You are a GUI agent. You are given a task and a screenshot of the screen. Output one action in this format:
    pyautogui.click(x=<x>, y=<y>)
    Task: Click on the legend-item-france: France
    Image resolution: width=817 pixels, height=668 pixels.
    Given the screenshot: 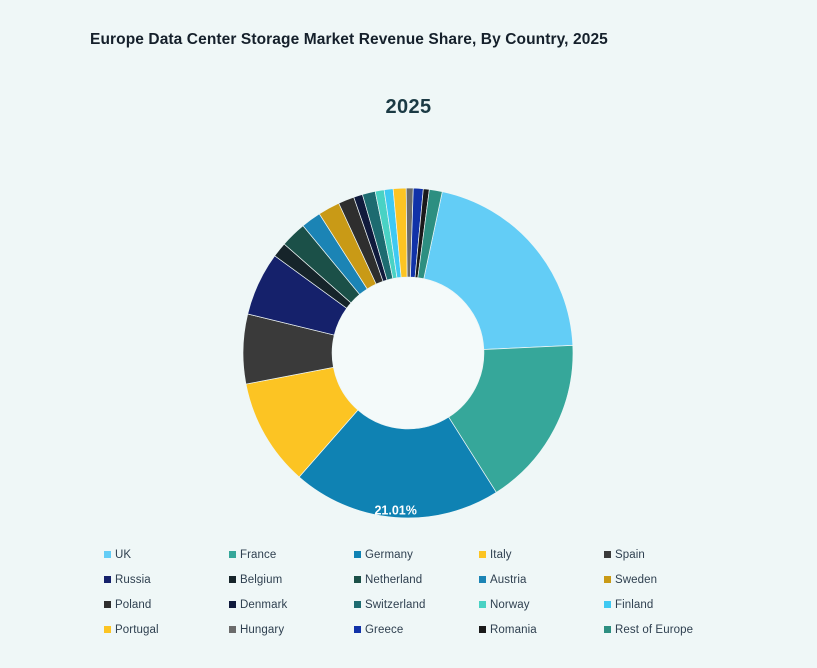 What is the action you would take?
    pyautogui.click(x=291, y=554)
    